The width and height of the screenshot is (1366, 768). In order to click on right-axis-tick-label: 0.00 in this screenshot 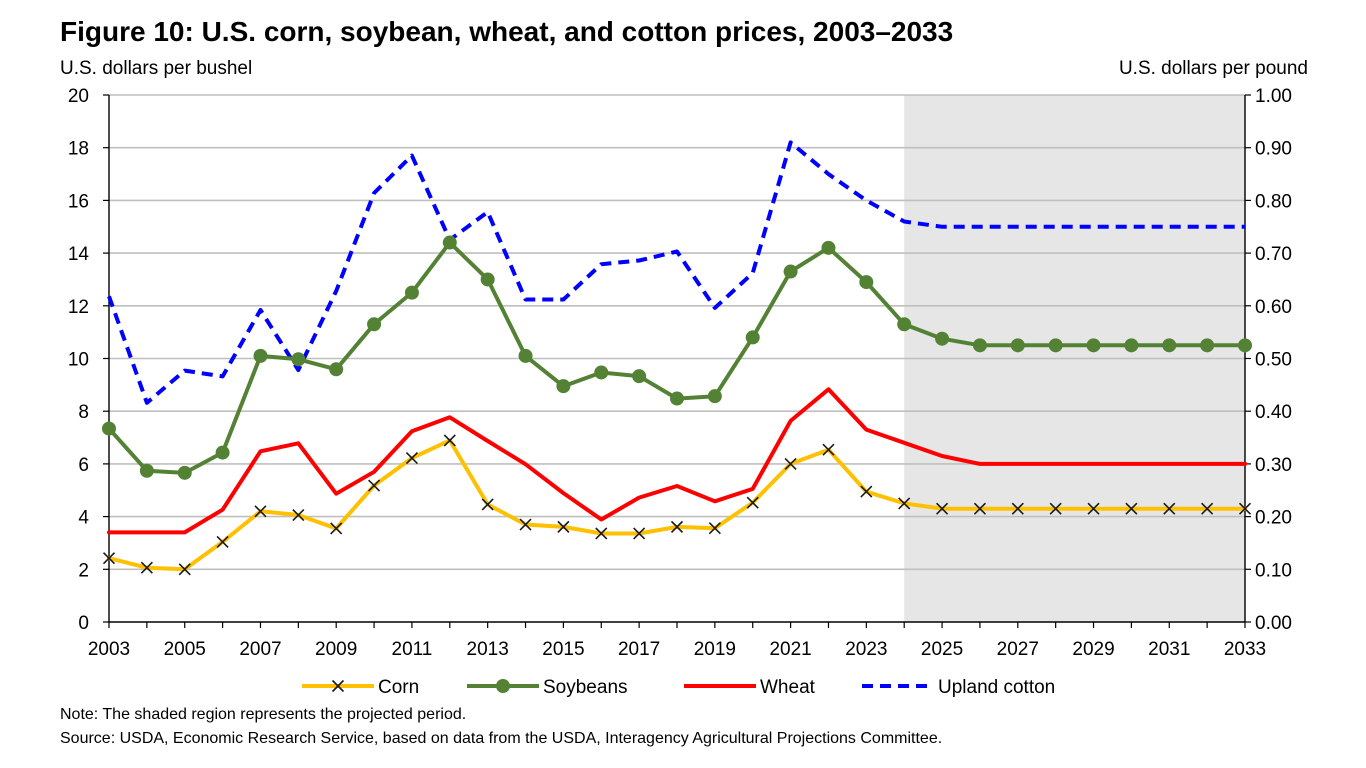, I will do `click(1273, 623)`.